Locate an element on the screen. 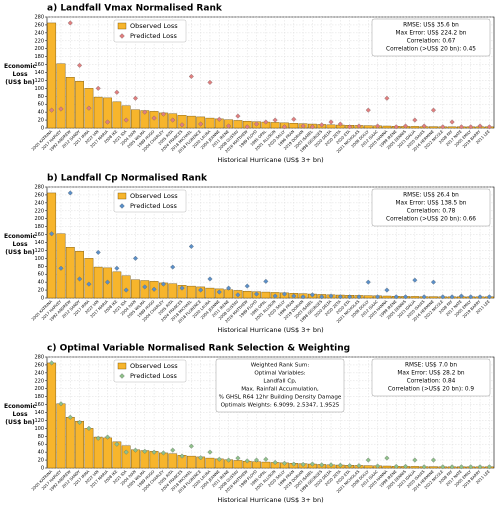 The image size is (500, 513). y-tick-label: 180 is located at coordinates (39, 227).